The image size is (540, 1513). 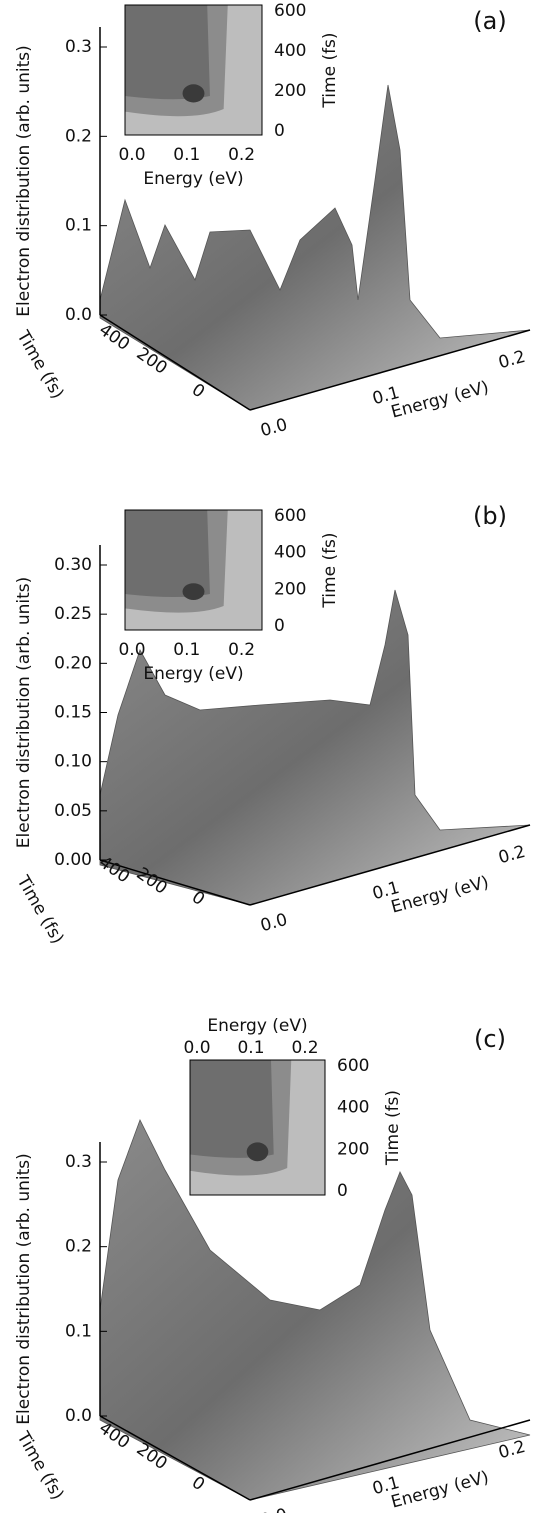 What do you see at coordinates (73, 811) in the screenshot?
I see `z-tick-label: 0.05` at bounding box center [73, 811].